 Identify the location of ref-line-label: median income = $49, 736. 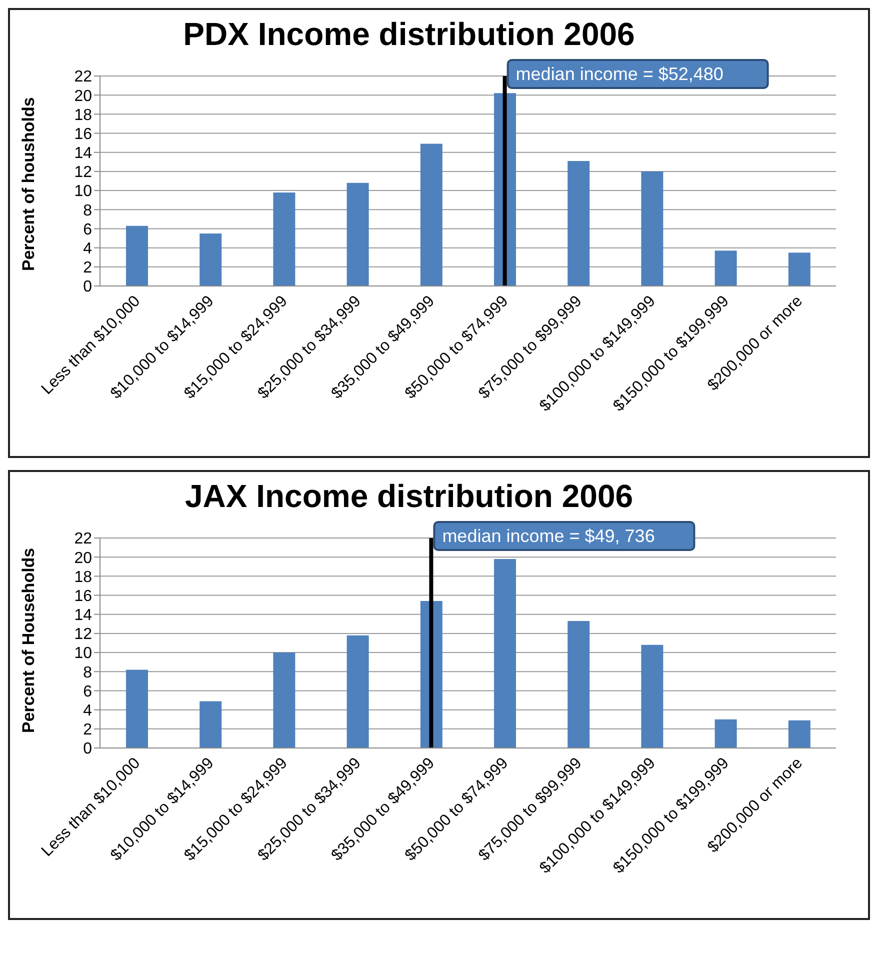
(548, 536).